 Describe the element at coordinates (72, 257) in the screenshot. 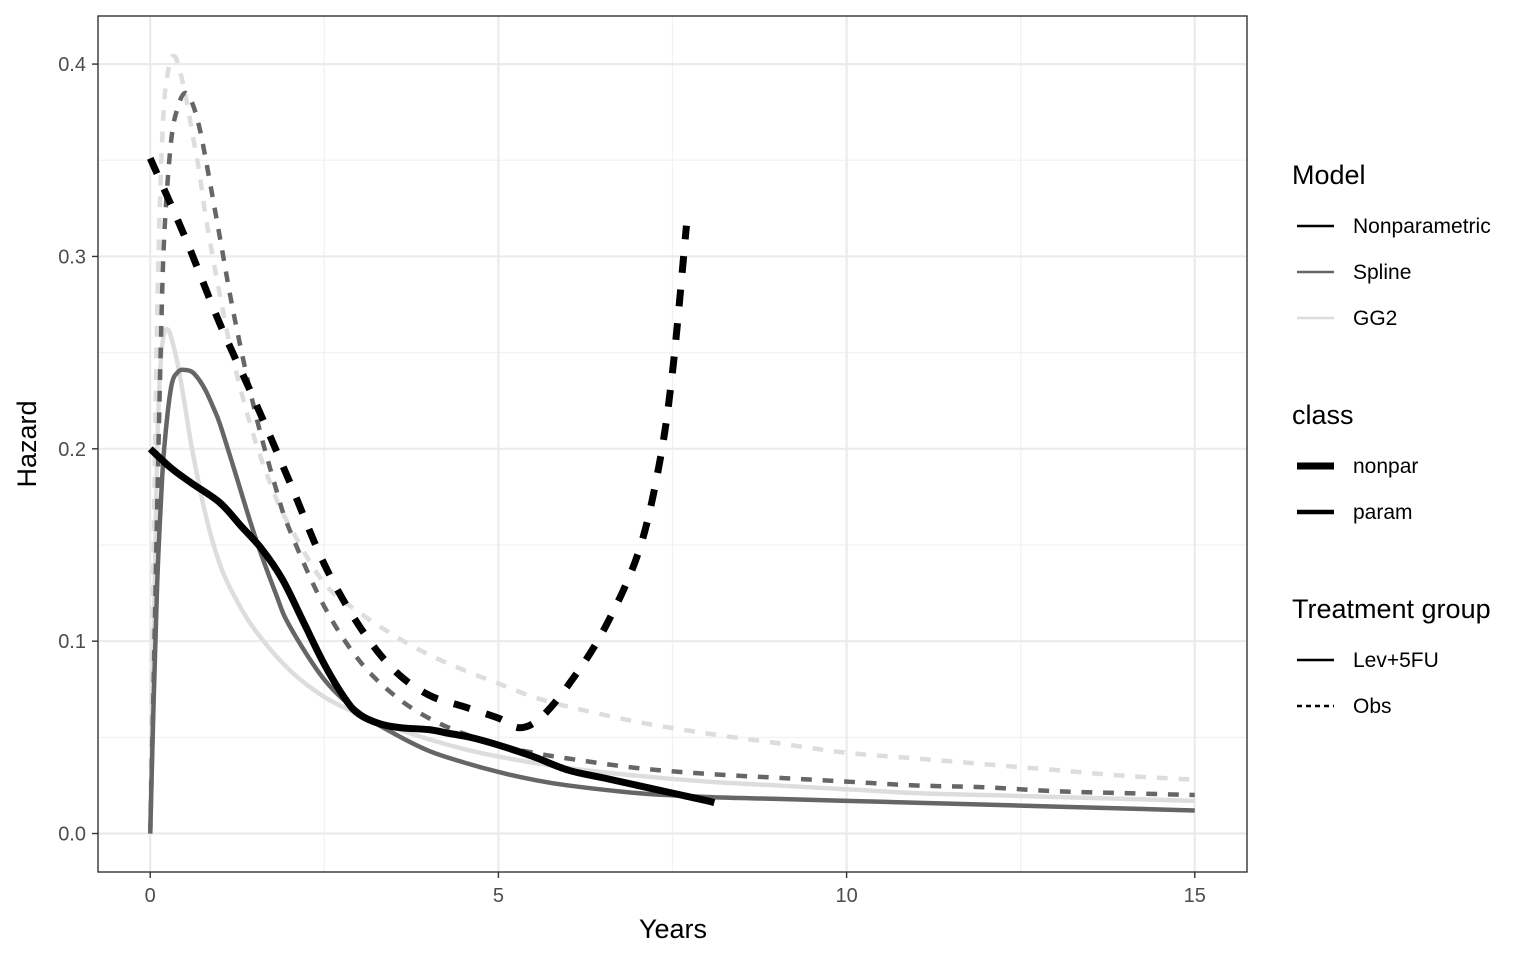

I see `y-tick-label: 0.3` at that location.